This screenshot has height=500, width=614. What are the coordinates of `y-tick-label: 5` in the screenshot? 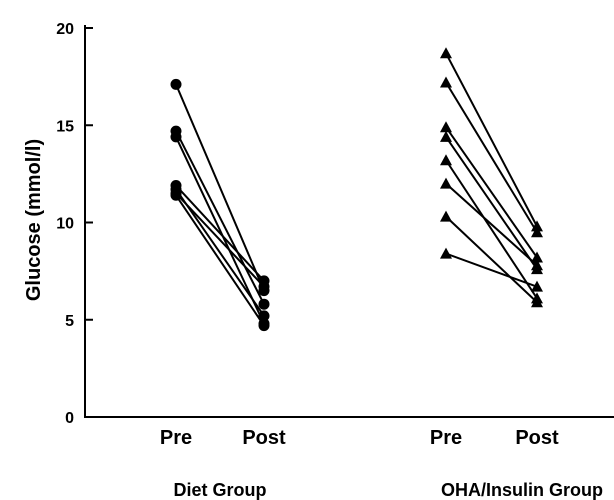 It's located at (69, 321).